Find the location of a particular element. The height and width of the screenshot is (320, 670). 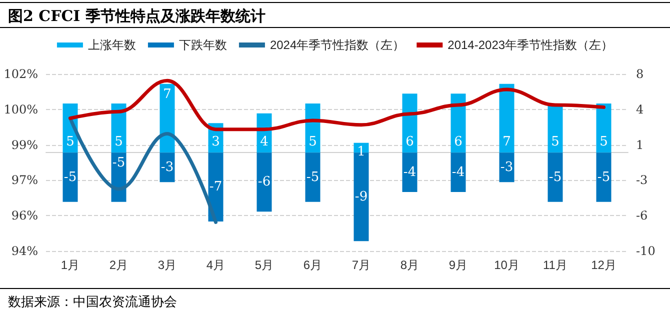

x-tick-label: 11月 is located at coordinates (555, 265).